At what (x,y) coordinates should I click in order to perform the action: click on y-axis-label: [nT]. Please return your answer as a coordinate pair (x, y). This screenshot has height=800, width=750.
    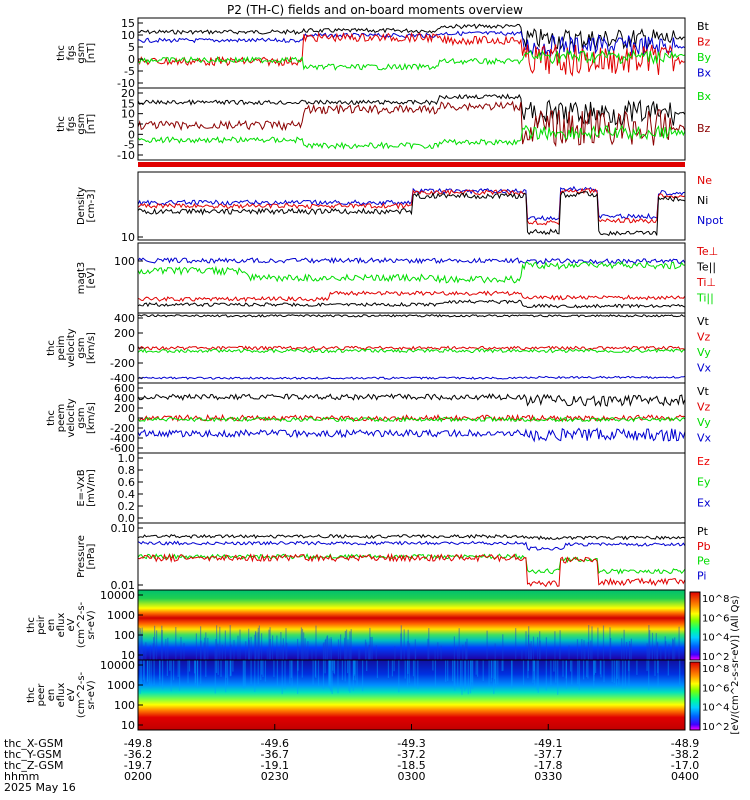
    Looking at the image, I should click on (91, 124).